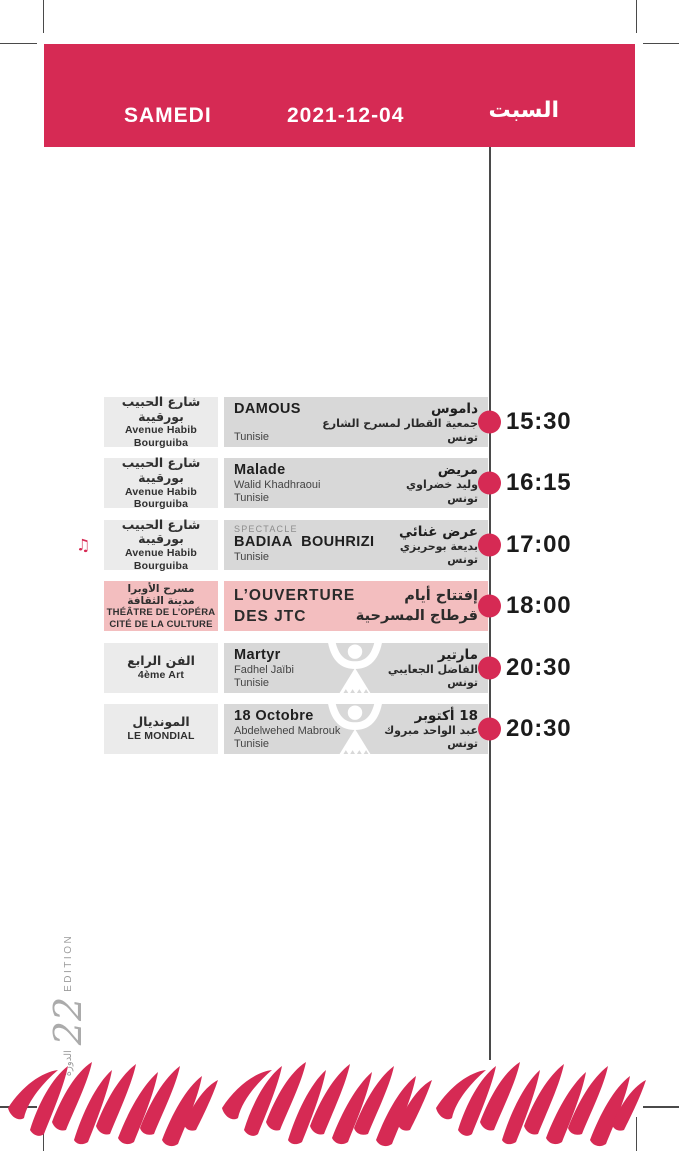  What do you see at coordinates (539, 421) in the screenshot?
I see `event-time: 15:30` at bounding box center [539, 421].